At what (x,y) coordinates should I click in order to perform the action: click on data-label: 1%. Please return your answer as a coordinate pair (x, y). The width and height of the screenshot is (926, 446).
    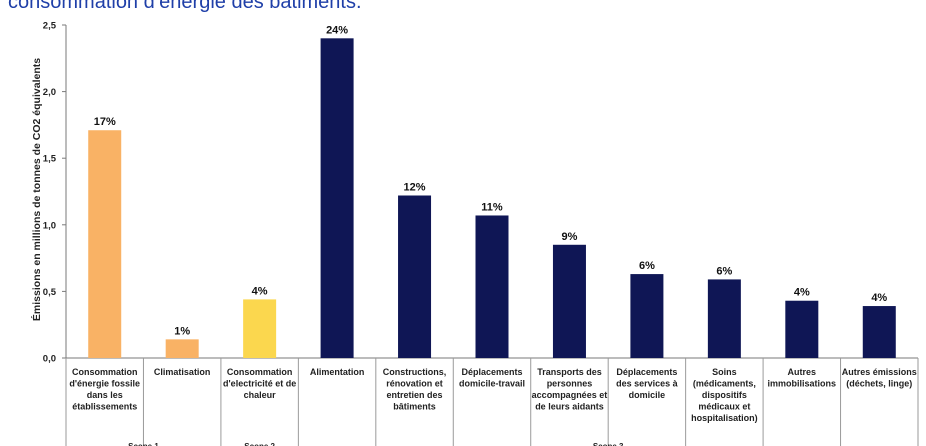
    Looking at the image, I should click on (182, 331).